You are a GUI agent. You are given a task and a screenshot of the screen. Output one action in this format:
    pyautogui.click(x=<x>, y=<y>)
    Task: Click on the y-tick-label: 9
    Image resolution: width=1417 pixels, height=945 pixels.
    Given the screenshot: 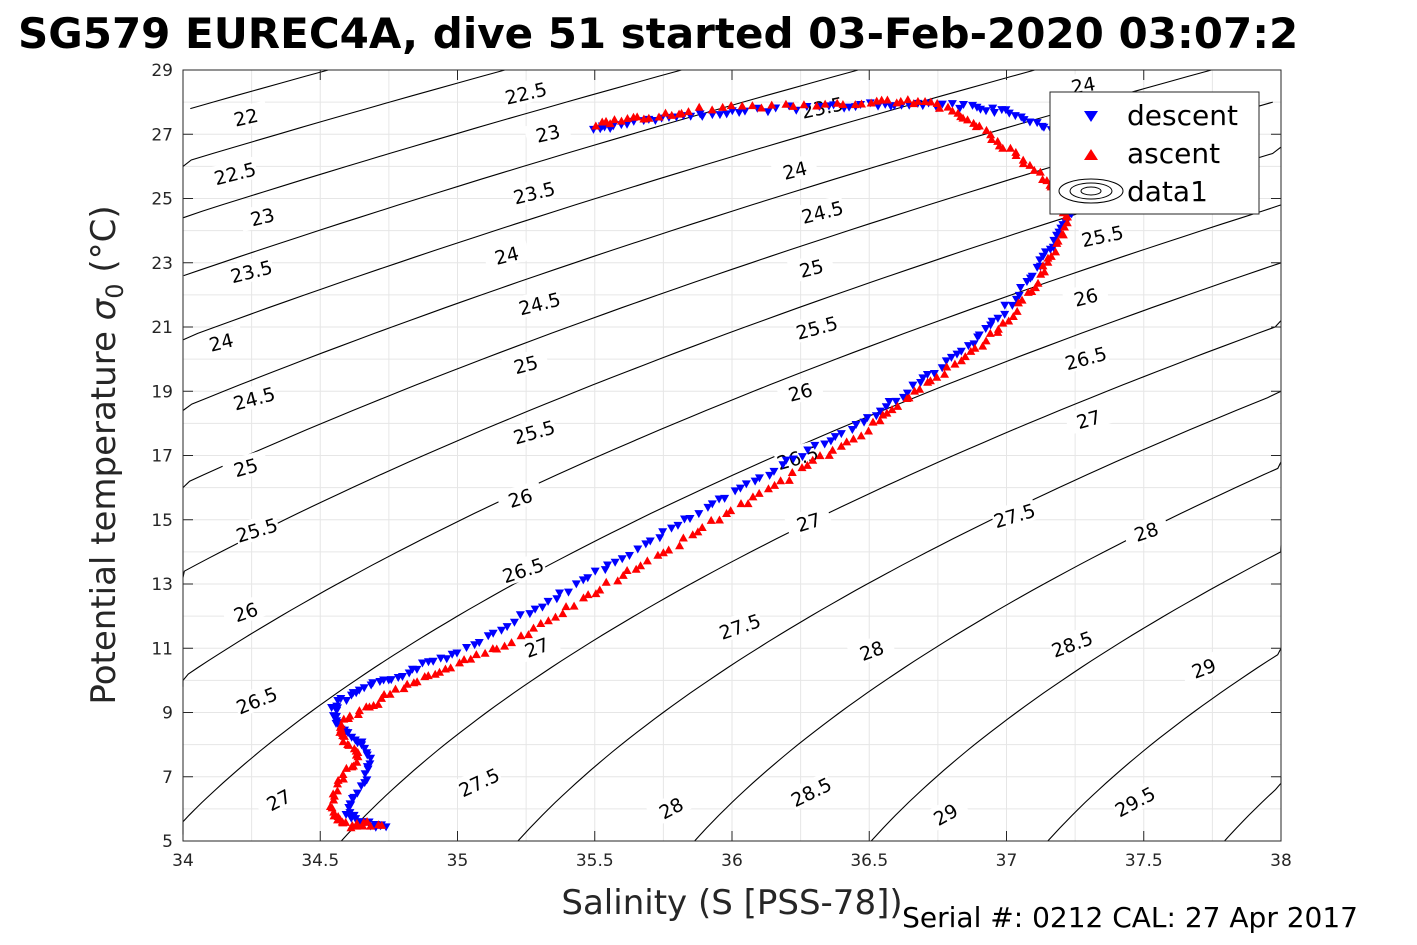 What is the action you would take?
    pyautogui.click(x=167, y=714)
    